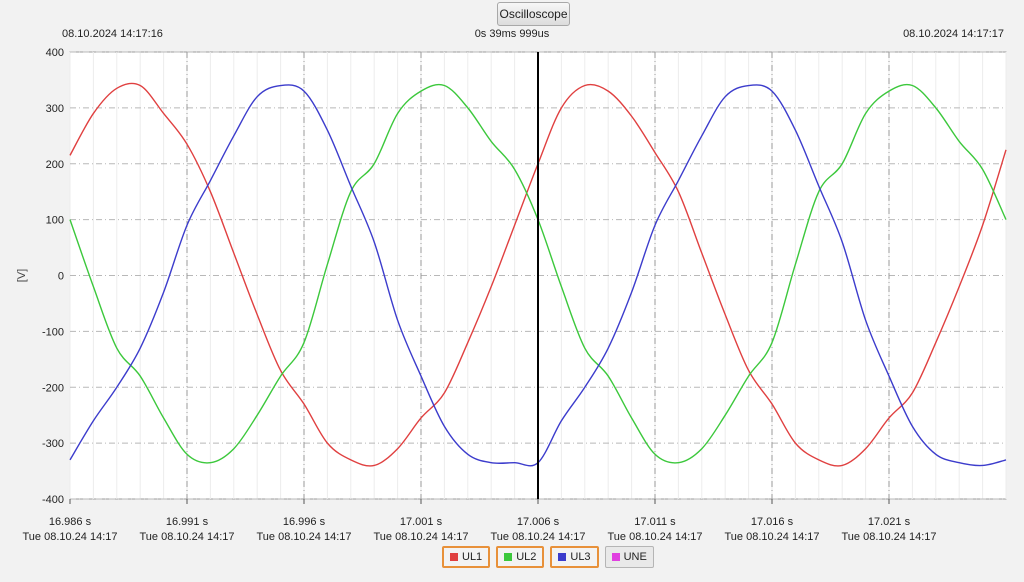 This screenshot has height=582, width=1024. What do you see at coordinates (889, 522) in the screenshot?
I see `x-tick-label: 17.021 s` at bounding box center [889, 522].